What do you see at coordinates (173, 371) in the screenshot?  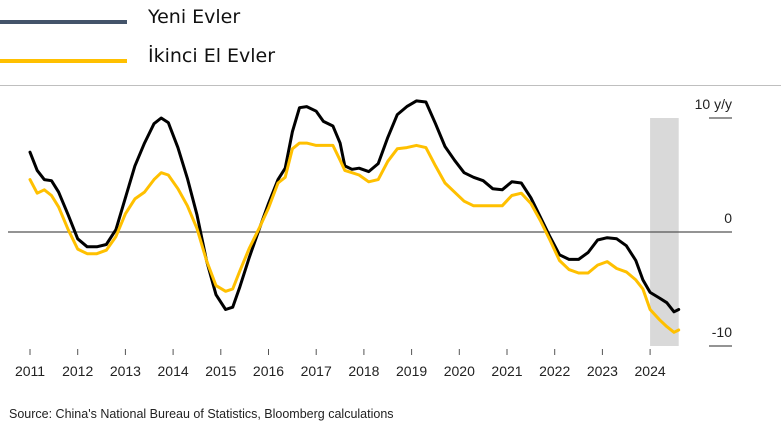 I see `x-tick-label: 2014` at bounding box center [173, 371].